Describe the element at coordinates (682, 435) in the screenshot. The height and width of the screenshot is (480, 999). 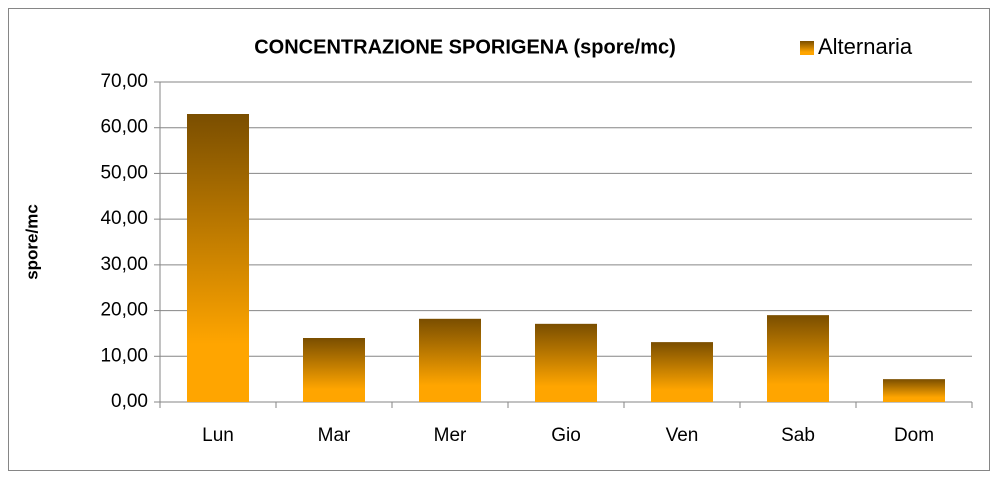
I see `x-tick-label: Ven` at that location.